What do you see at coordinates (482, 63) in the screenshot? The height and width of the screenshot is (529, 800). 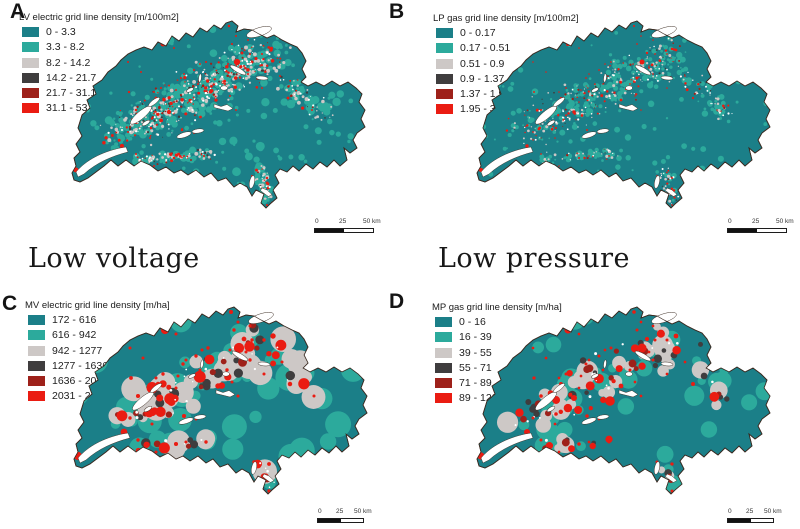 I see `legend-label: 0.51 - 0.9` at bounding box center [482, 63].